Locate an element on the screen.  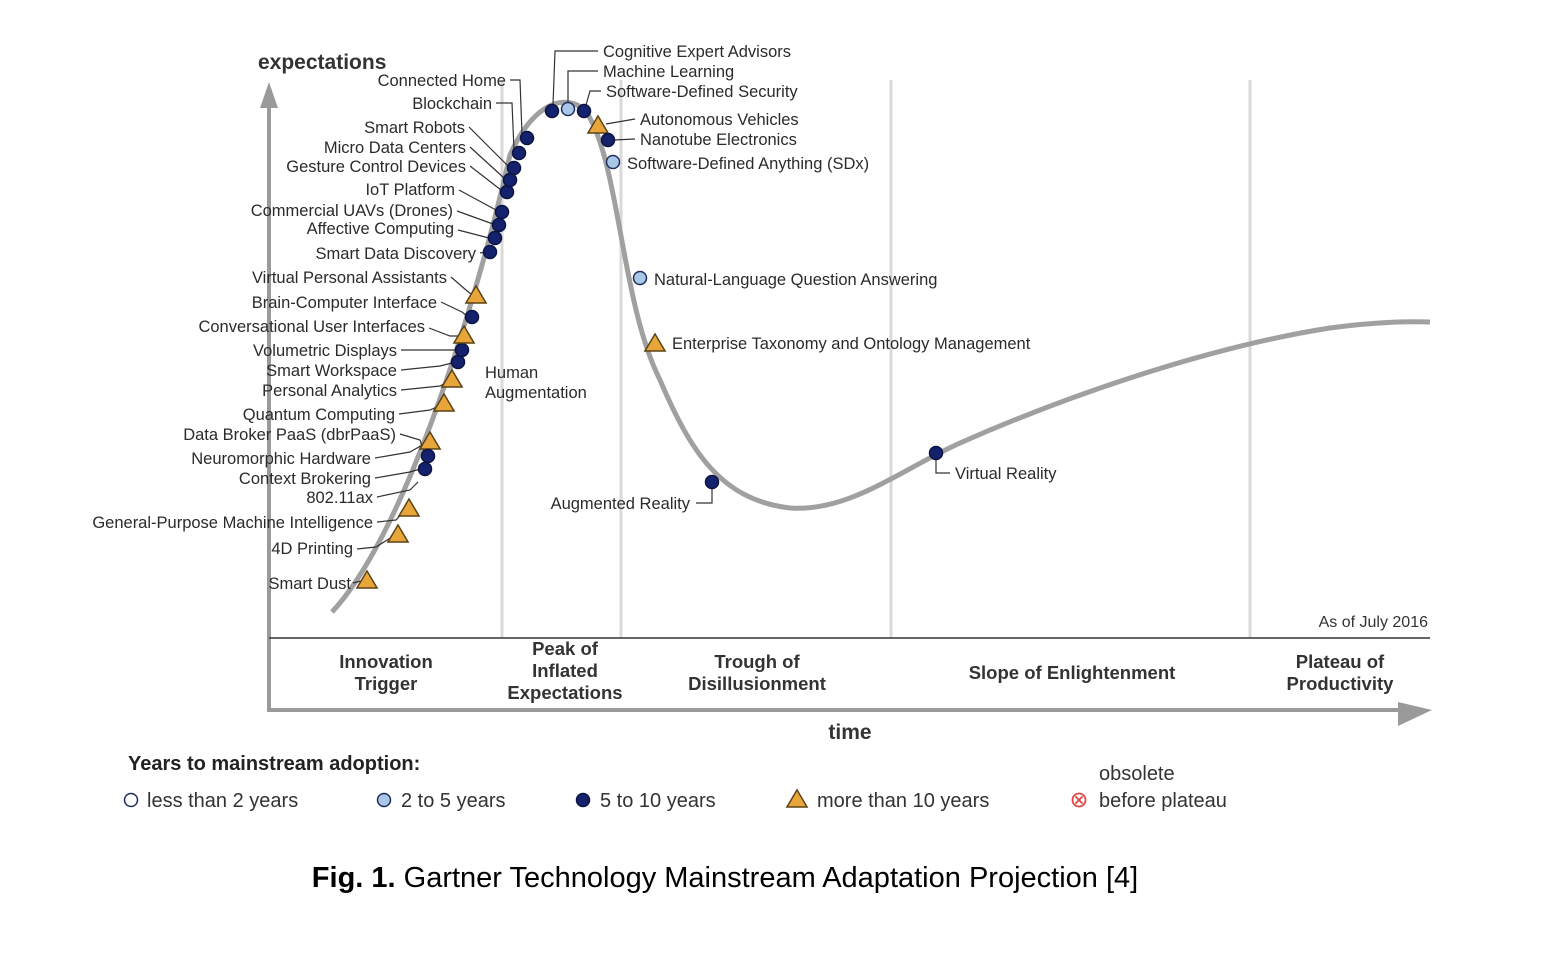
phase-label-4: Slope of Enlightenment is located at coordinates (1072, 672).